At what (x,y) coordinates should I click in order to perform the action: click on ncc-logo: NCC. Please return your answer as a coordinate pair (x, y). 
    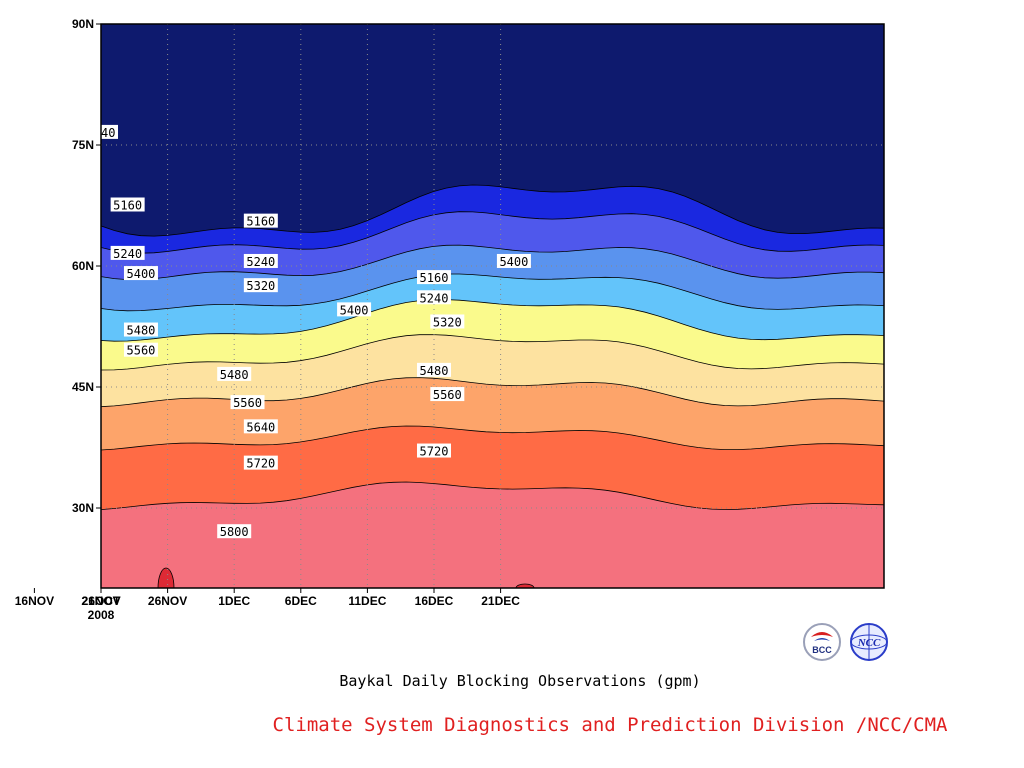
    Looking at the image, I should click on (869, 642).